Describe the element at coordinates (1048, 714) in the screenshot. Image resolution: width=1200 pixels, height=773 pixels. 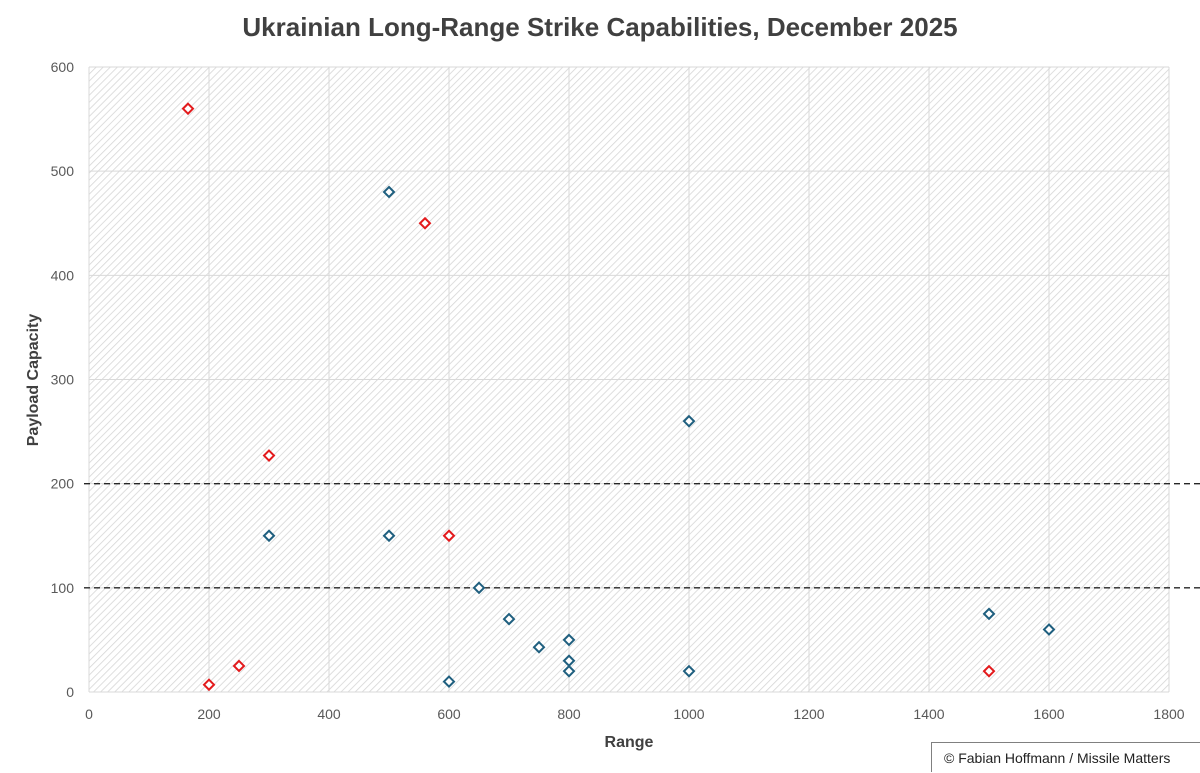
I see `x-tick-label: 1600` at that location.